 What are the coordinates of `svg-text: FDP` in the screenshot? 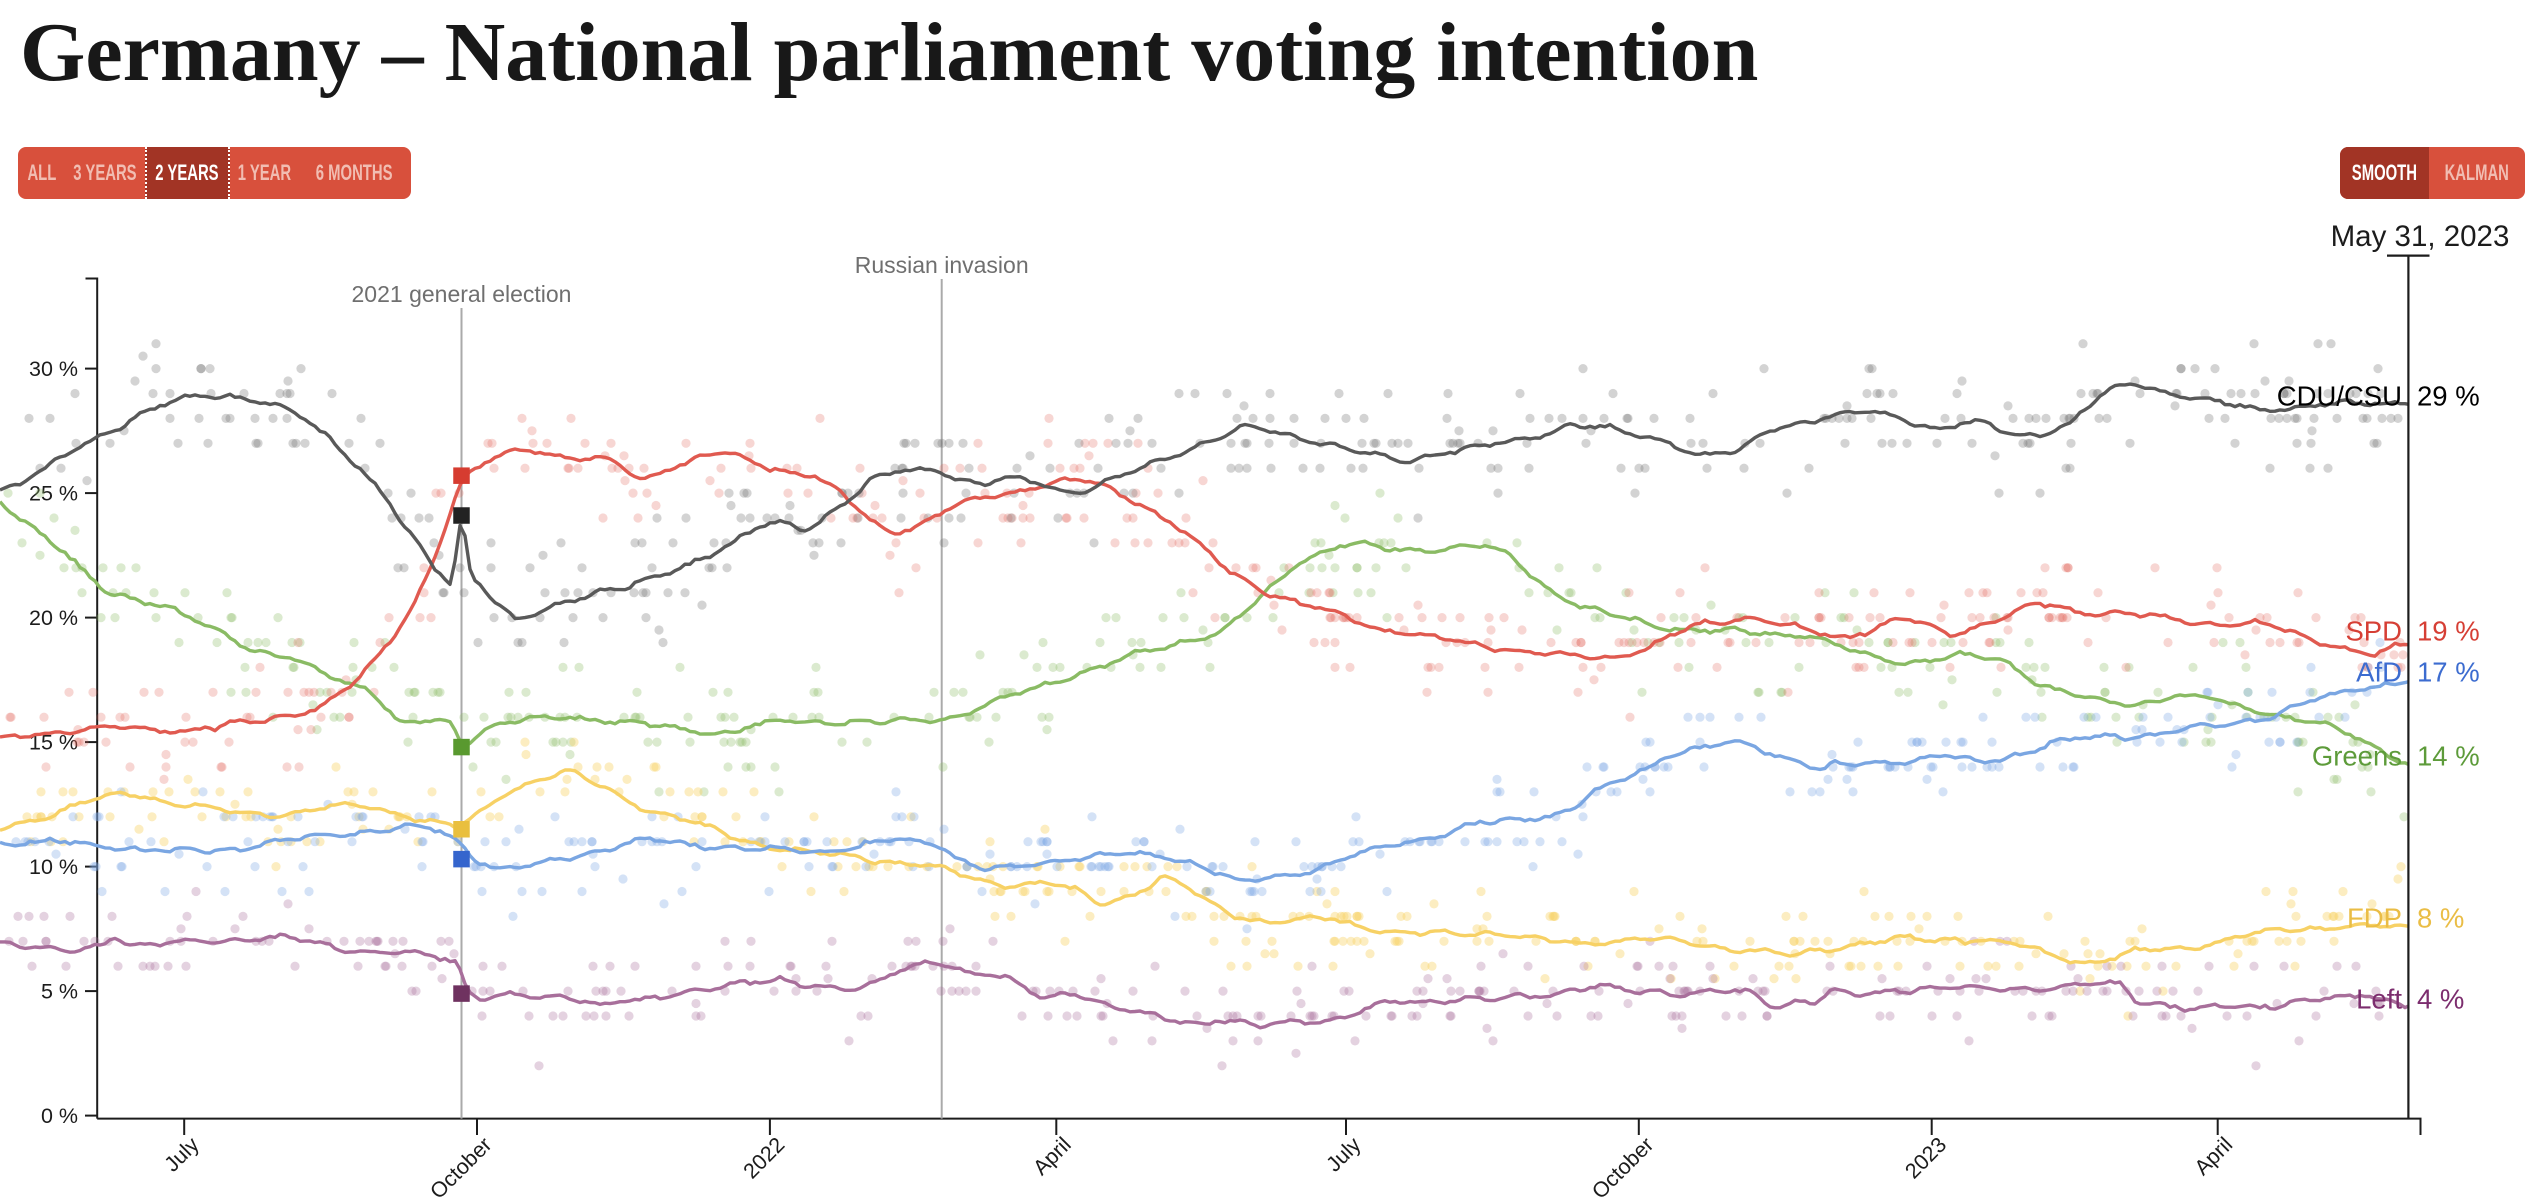 It's located at (2374, 918).